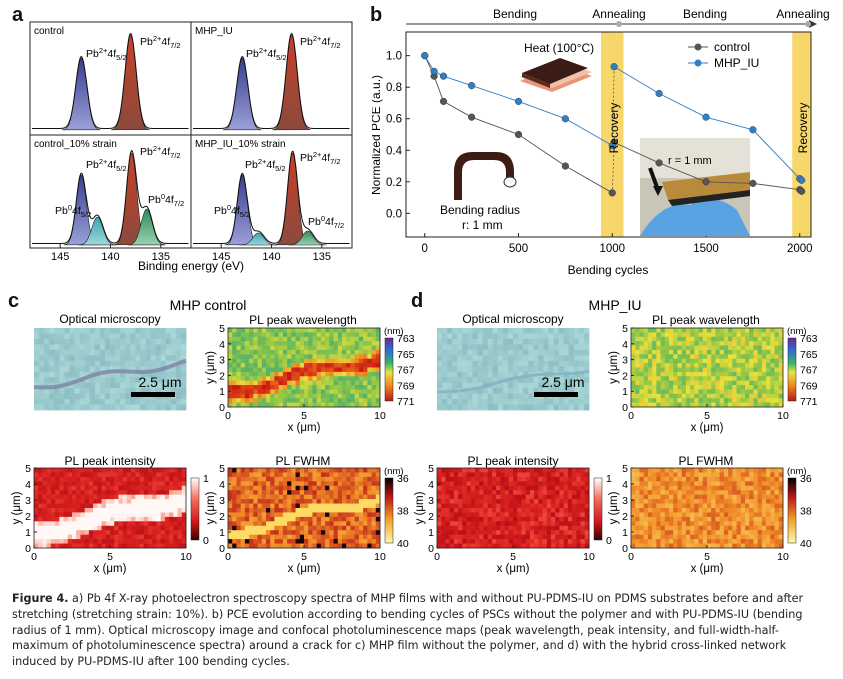 The width and height of the screenshot is (843, 679). I want to click on panel-d-intensity-map, so click(513, 508).